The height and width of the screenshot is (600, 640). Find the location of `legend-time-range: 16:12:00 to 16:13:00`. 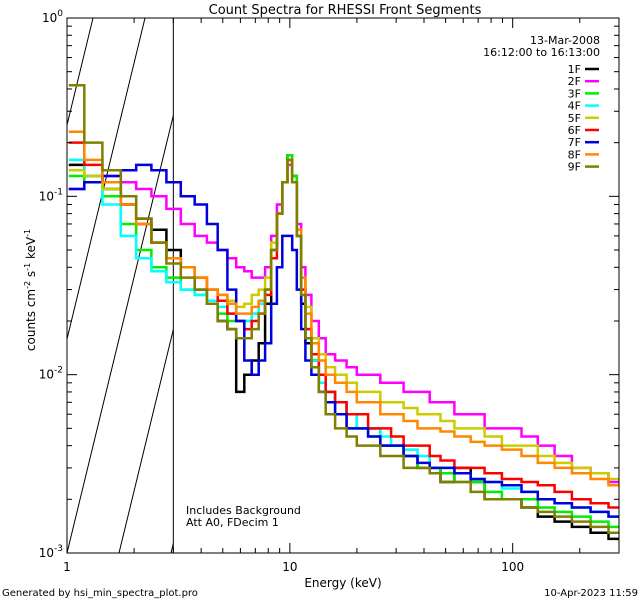

legend-time-range: 16:12:00 to 16:13:00 is located at coordinates (541, 52).